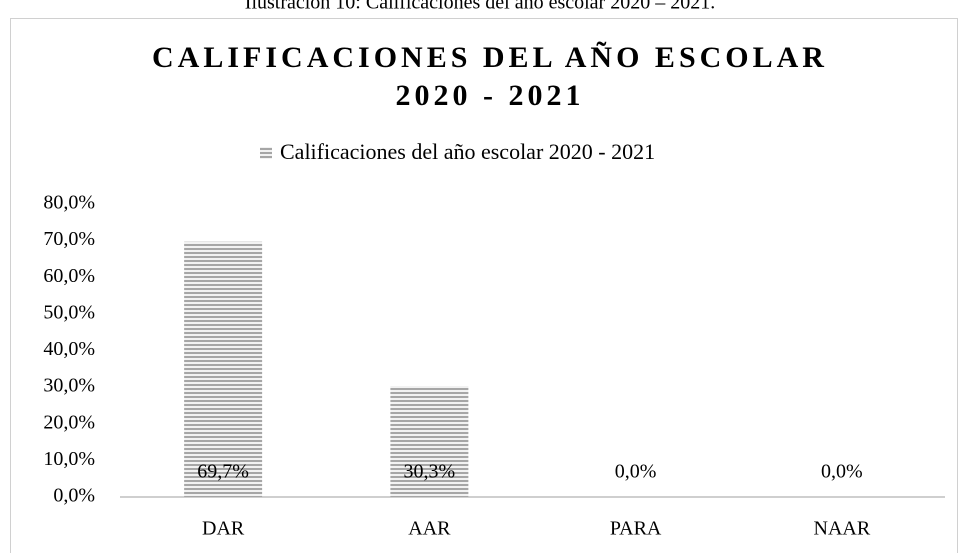 The height and width of the screenshot is (553, 961). What do you see at coordinates (636, 529) in the screenshot?
I see `x-tick-label: PARA` at bounding box center [636, 529].